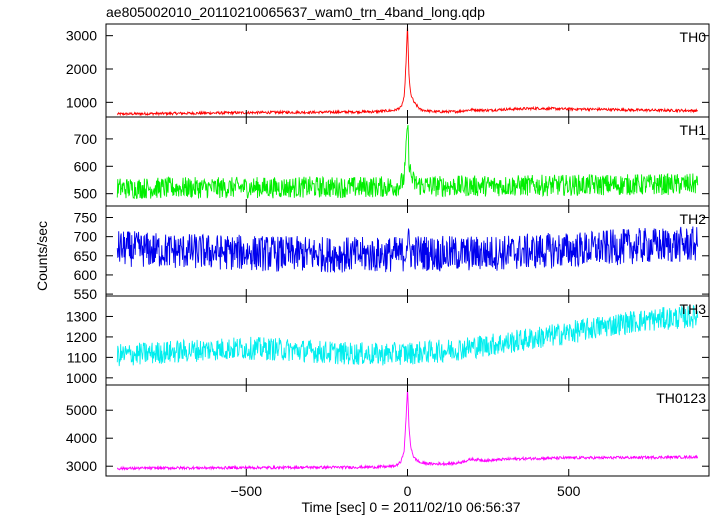 The width and height of the screenshot is (717, 516). What do you see at coordinates (408, 491) in the screenshot?
I see `x-tick-label: 0` at bounding box center [408, 491].